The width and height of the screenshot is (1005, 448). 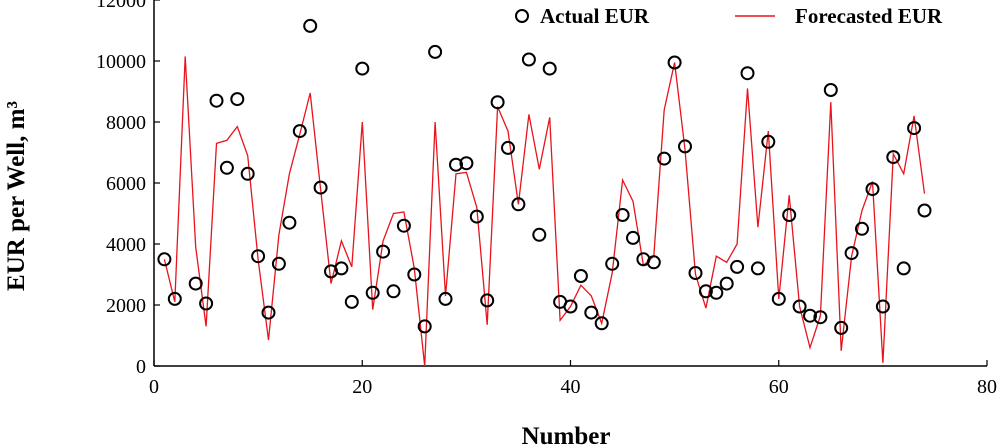 I want to click on x-axis-title: Number, so click(x=566, y=435).